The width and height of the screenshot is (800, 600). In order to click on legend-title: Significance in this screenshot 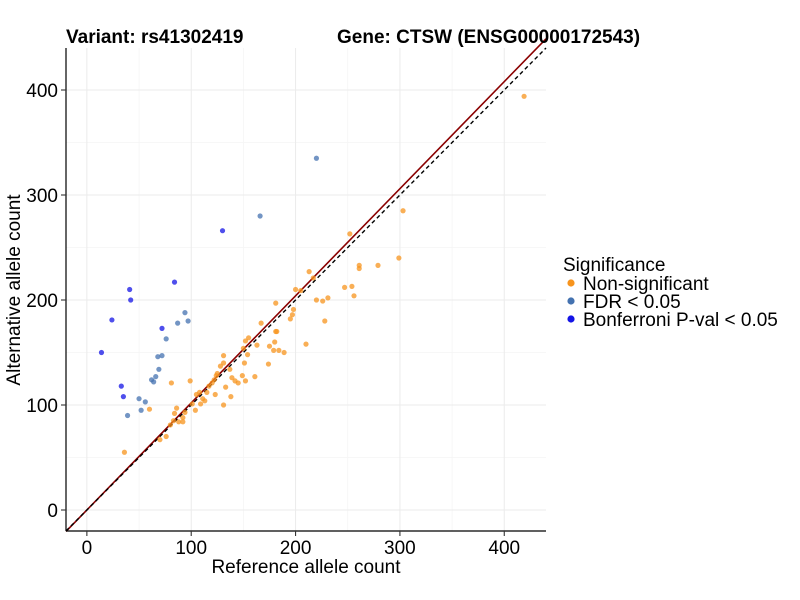, I will do `click(614, 265)`.